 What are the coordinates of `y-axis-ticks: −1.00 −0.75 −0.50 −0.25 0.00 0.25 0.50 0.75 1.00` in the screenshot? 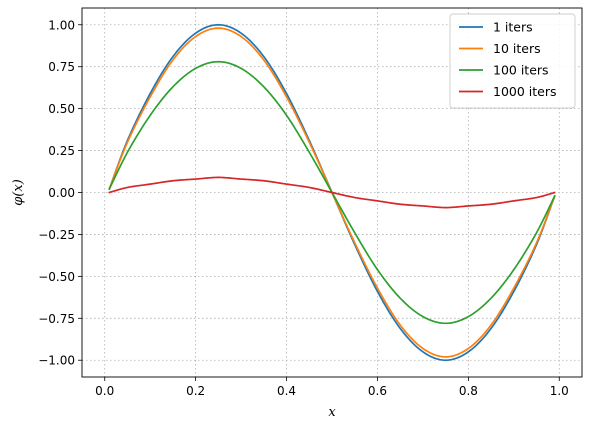 It's located at (60, 193).